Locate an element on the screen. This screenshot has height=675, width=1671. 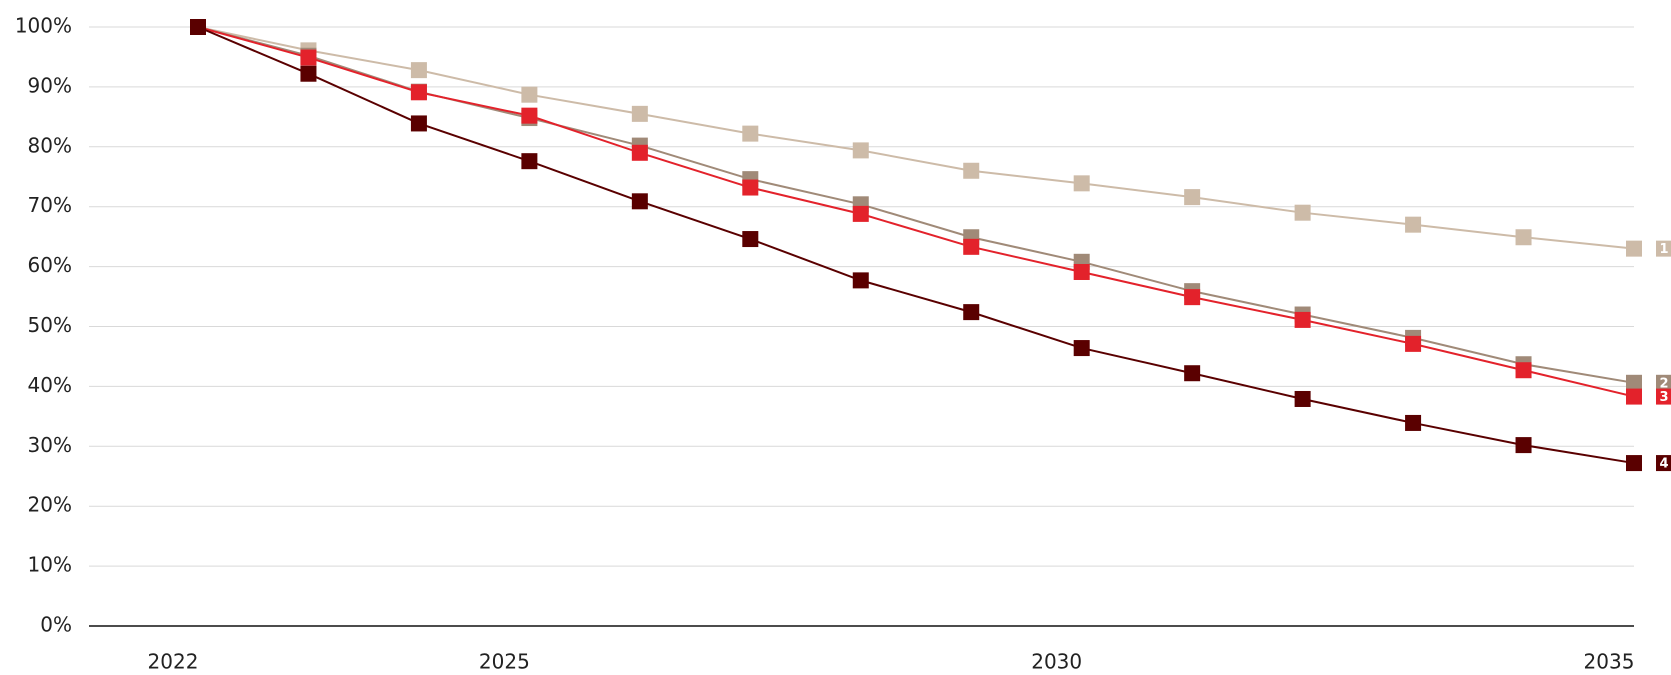
series-label: 1 is located at coordinates (1663, 249).